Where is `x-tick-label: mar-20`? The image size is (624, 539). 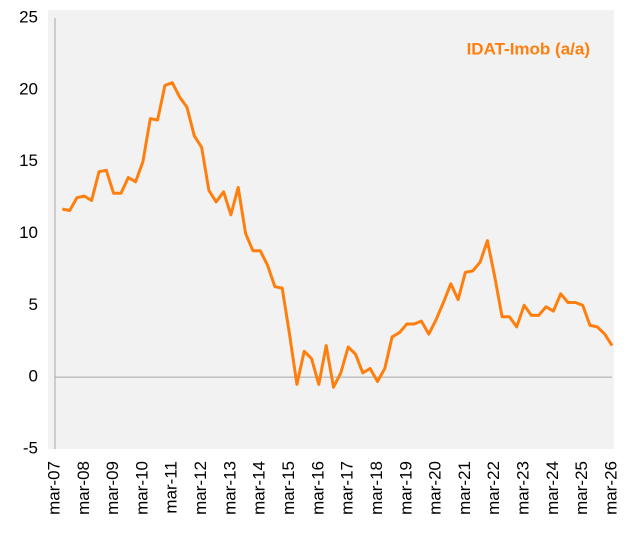
x-tick-label: mar-20 is located at coordinates (435, 488).